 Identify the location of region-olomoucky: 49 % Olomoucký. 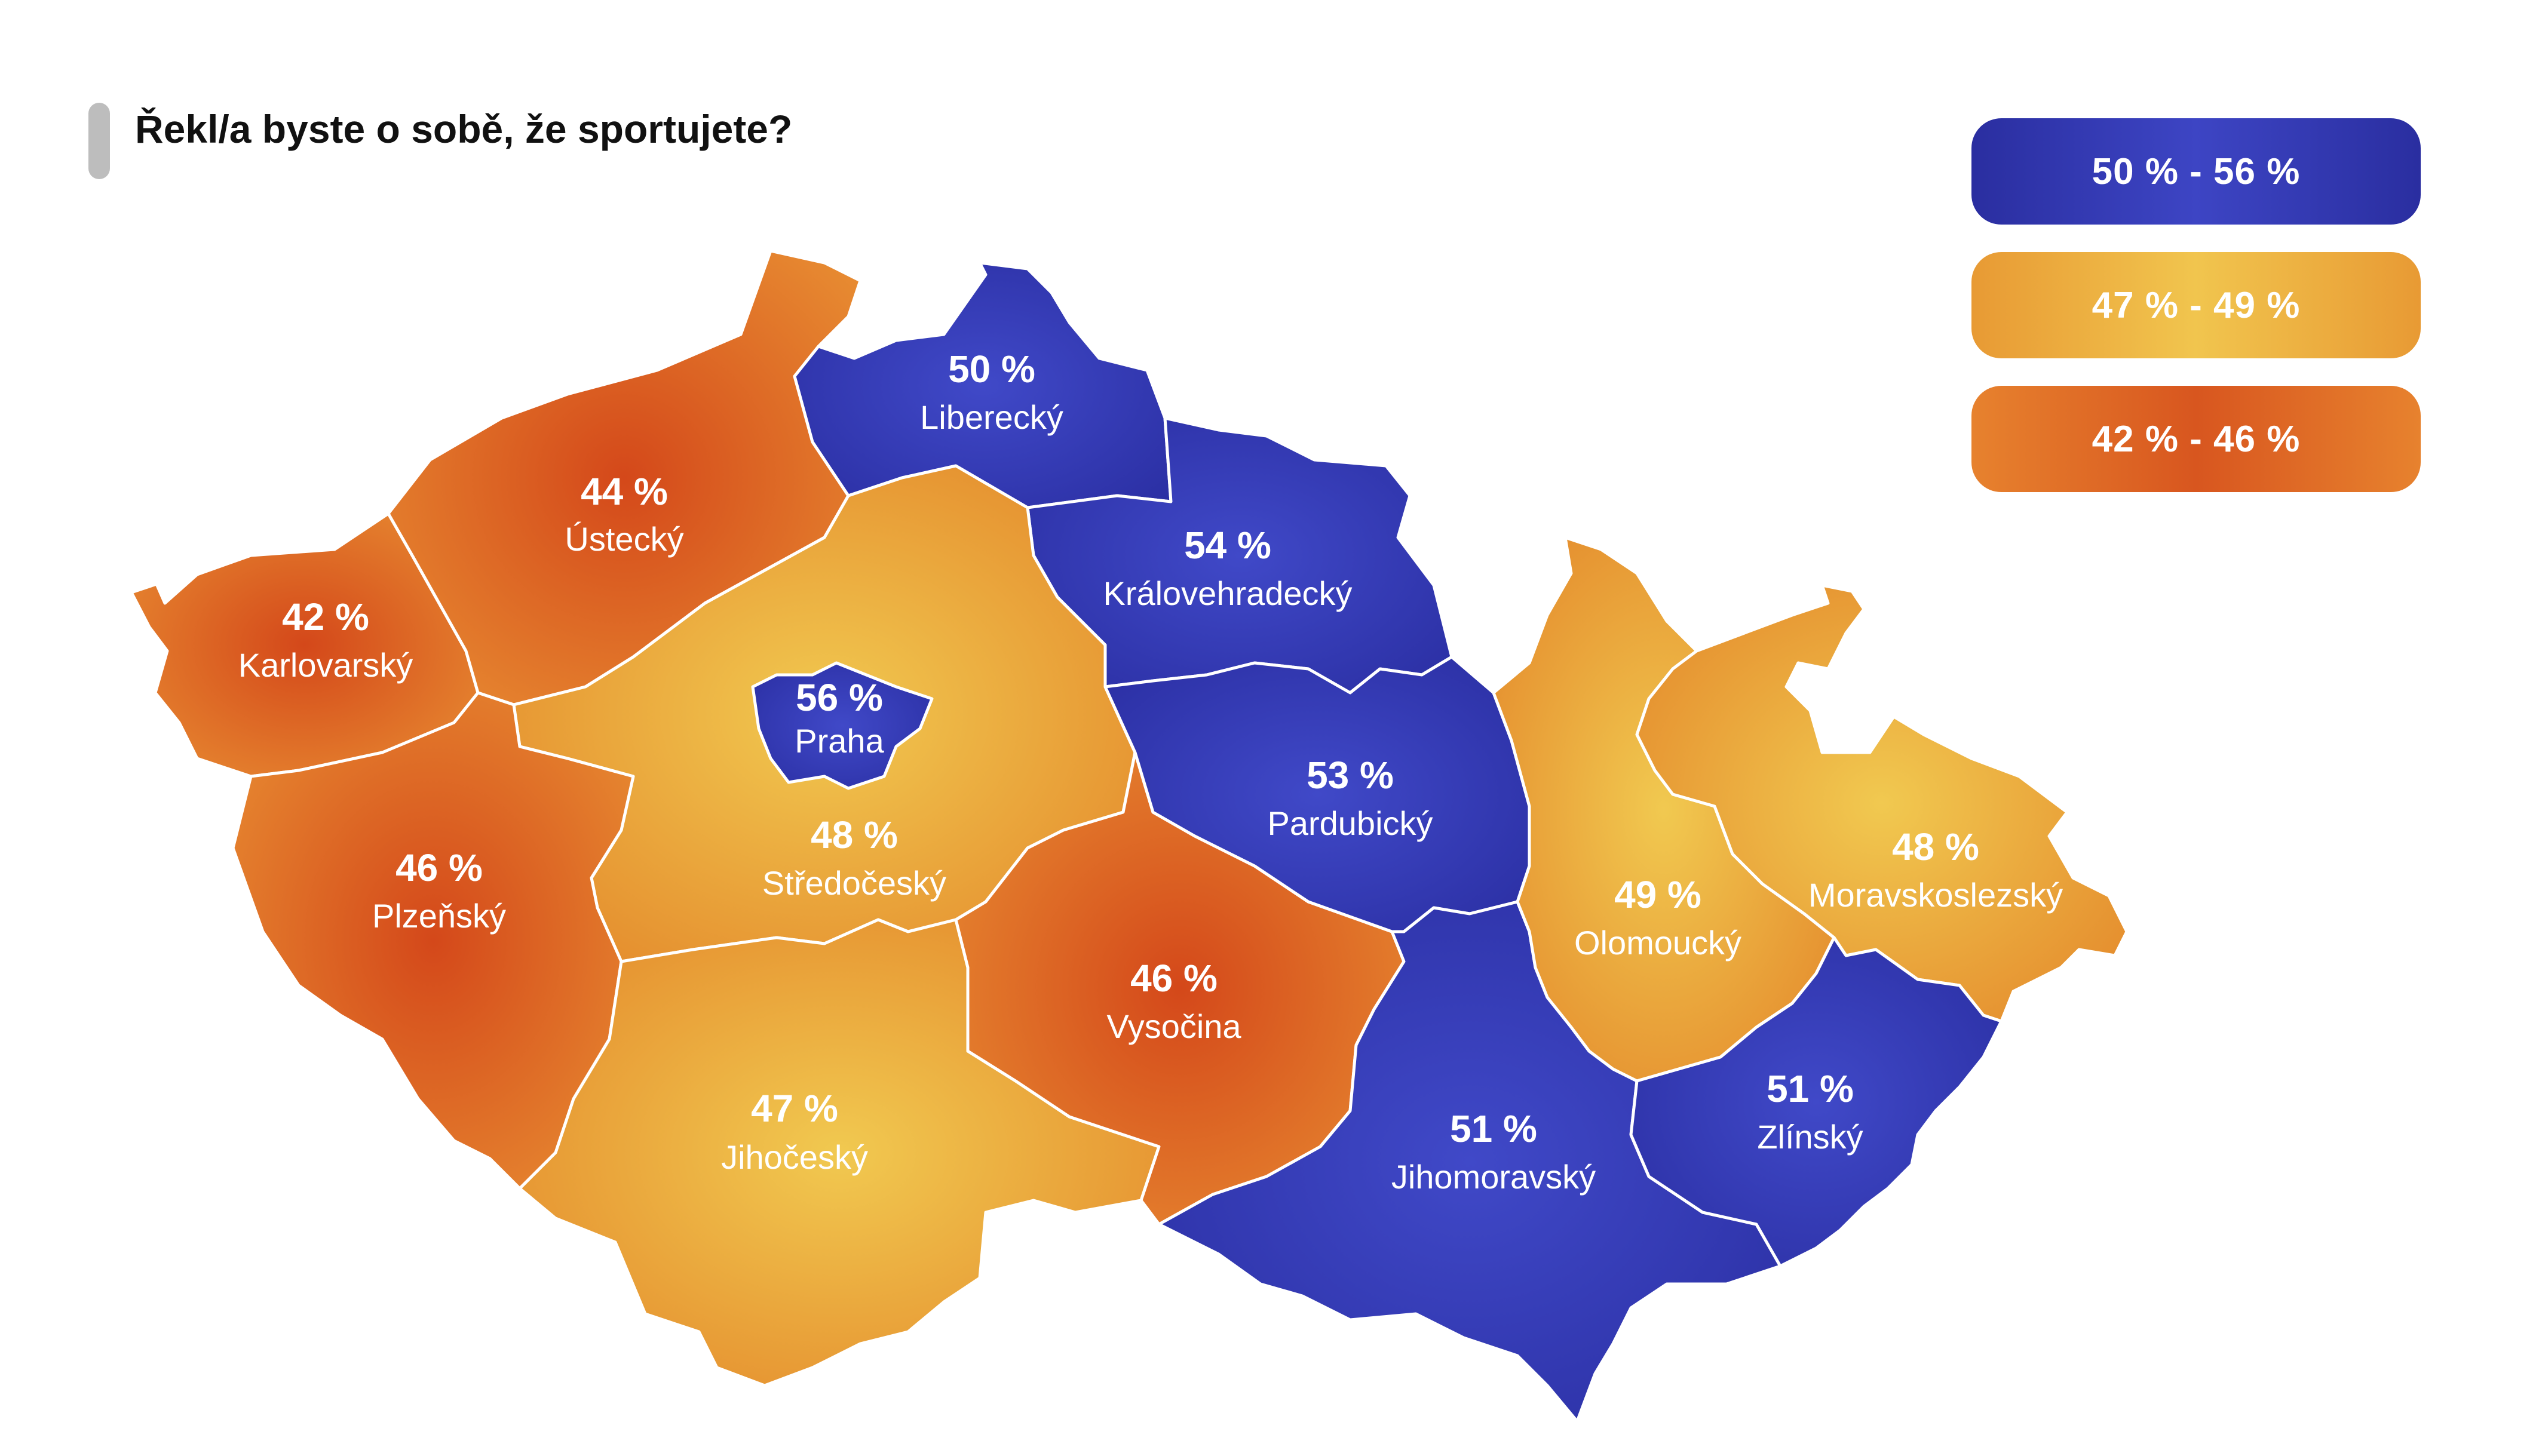
(1664, 809).